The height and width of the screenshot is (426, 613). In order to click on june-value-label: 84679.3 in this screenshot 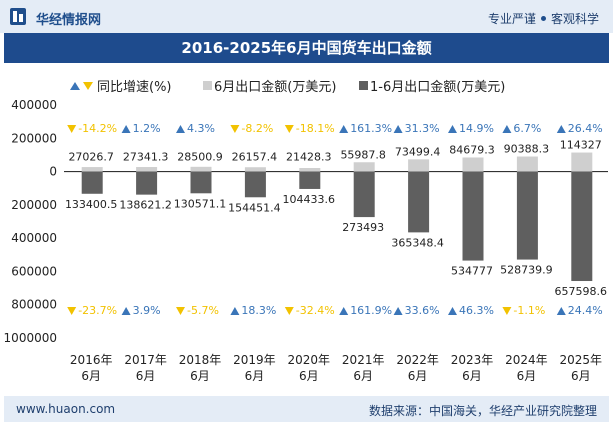, I will do `click(472, 149)`.